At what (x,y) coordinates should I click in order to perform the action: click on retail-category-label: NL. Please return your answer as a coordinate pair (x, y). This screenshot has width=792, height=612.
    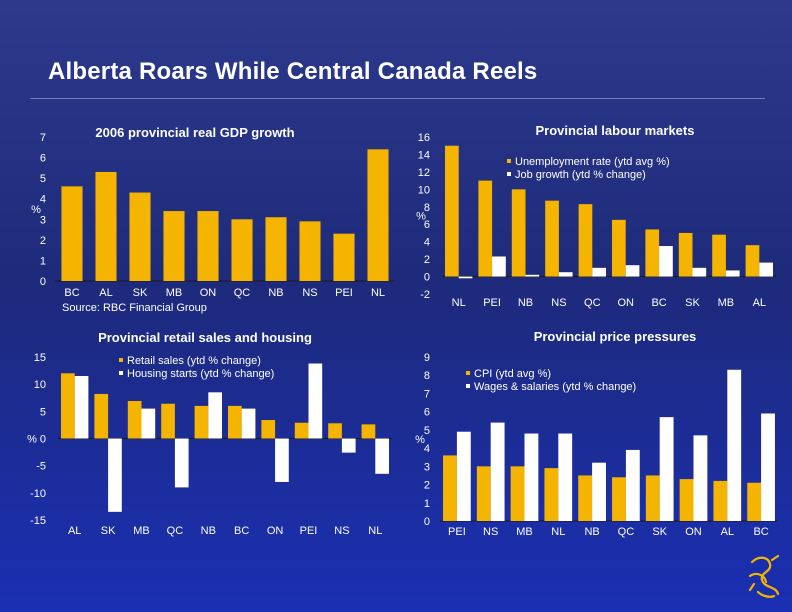
    Looking at the image, I should click on (375, 531).